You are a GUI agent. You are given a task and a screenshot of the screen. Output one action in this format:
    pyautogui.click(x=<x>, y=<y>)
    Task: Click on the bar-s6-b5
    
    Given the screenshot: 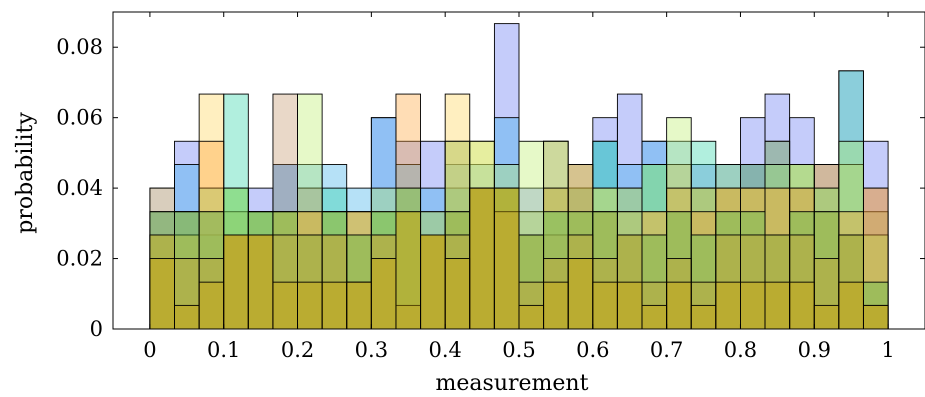 What is the action you would take?
    pyautogui.click(x=260, y=270)
    